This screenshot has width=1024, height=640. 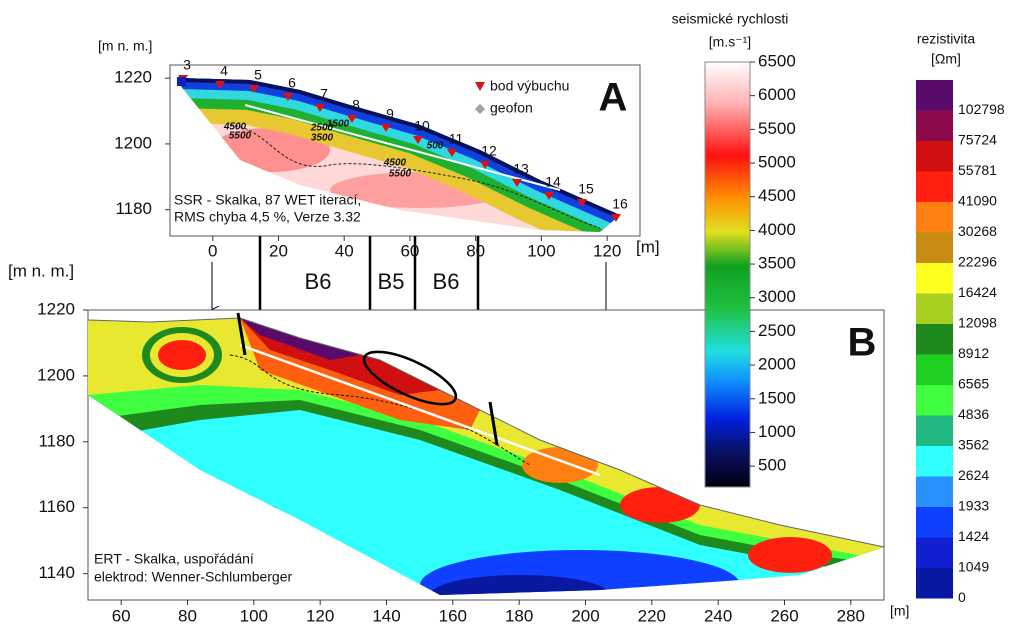 What do you see at coordinates (777, 296) in the screenshot?
I see `colorbar-tick-label: 3000` at bounding box center [777, 296].